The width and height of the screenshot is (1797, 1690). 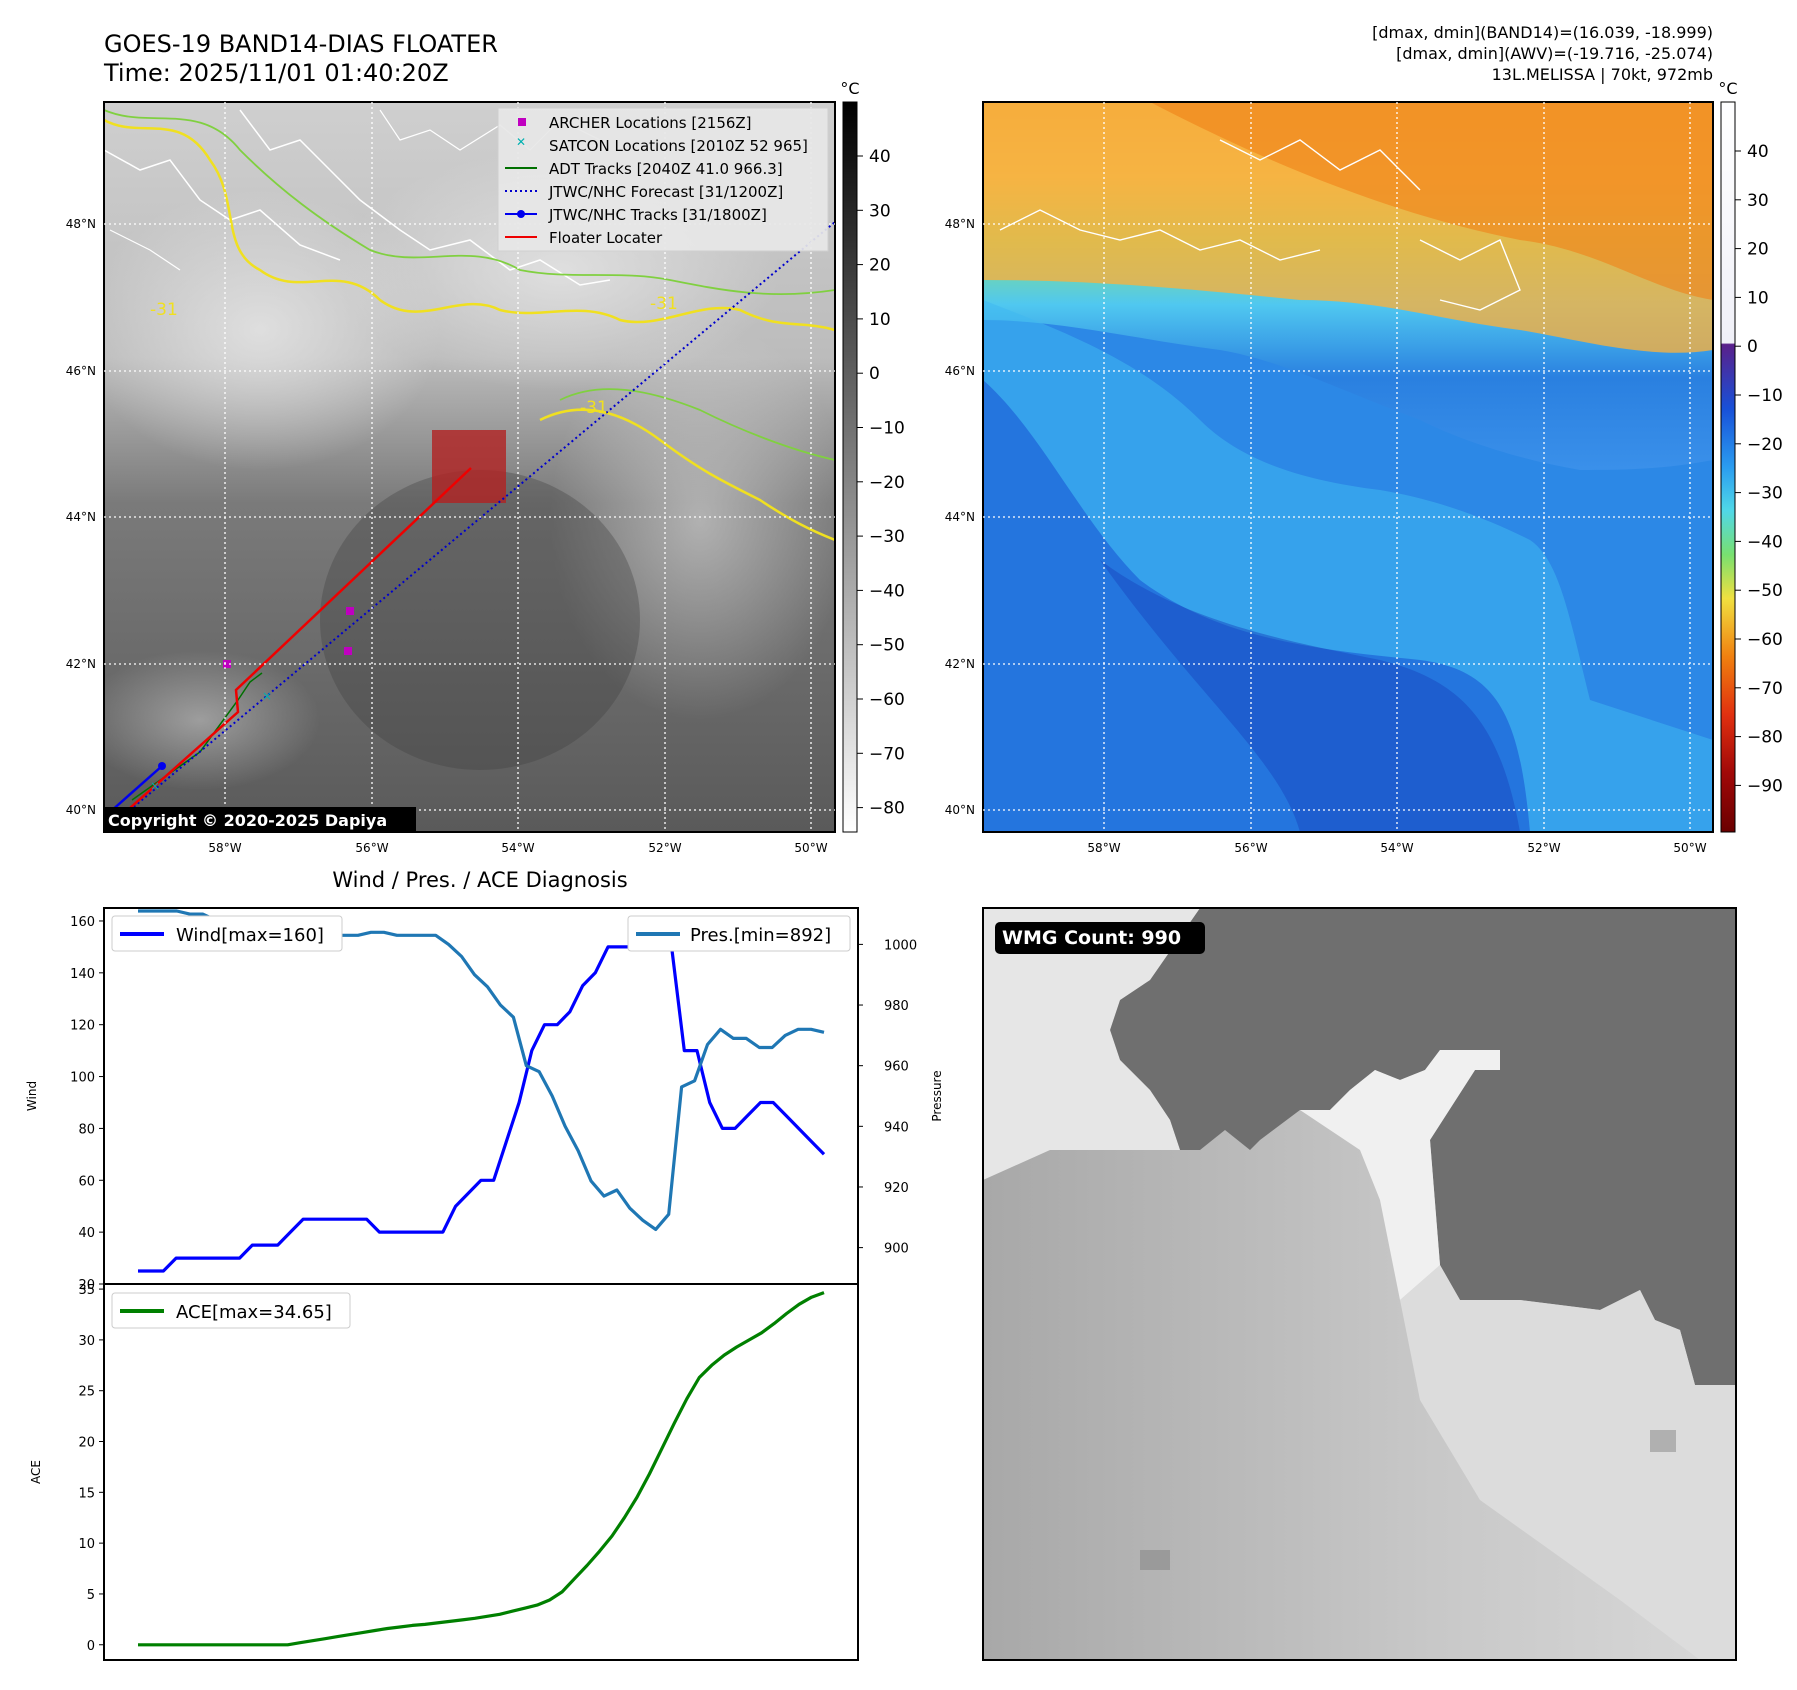 I want to click on wind-axis-label: Wind, so click(x=32, y=1096).